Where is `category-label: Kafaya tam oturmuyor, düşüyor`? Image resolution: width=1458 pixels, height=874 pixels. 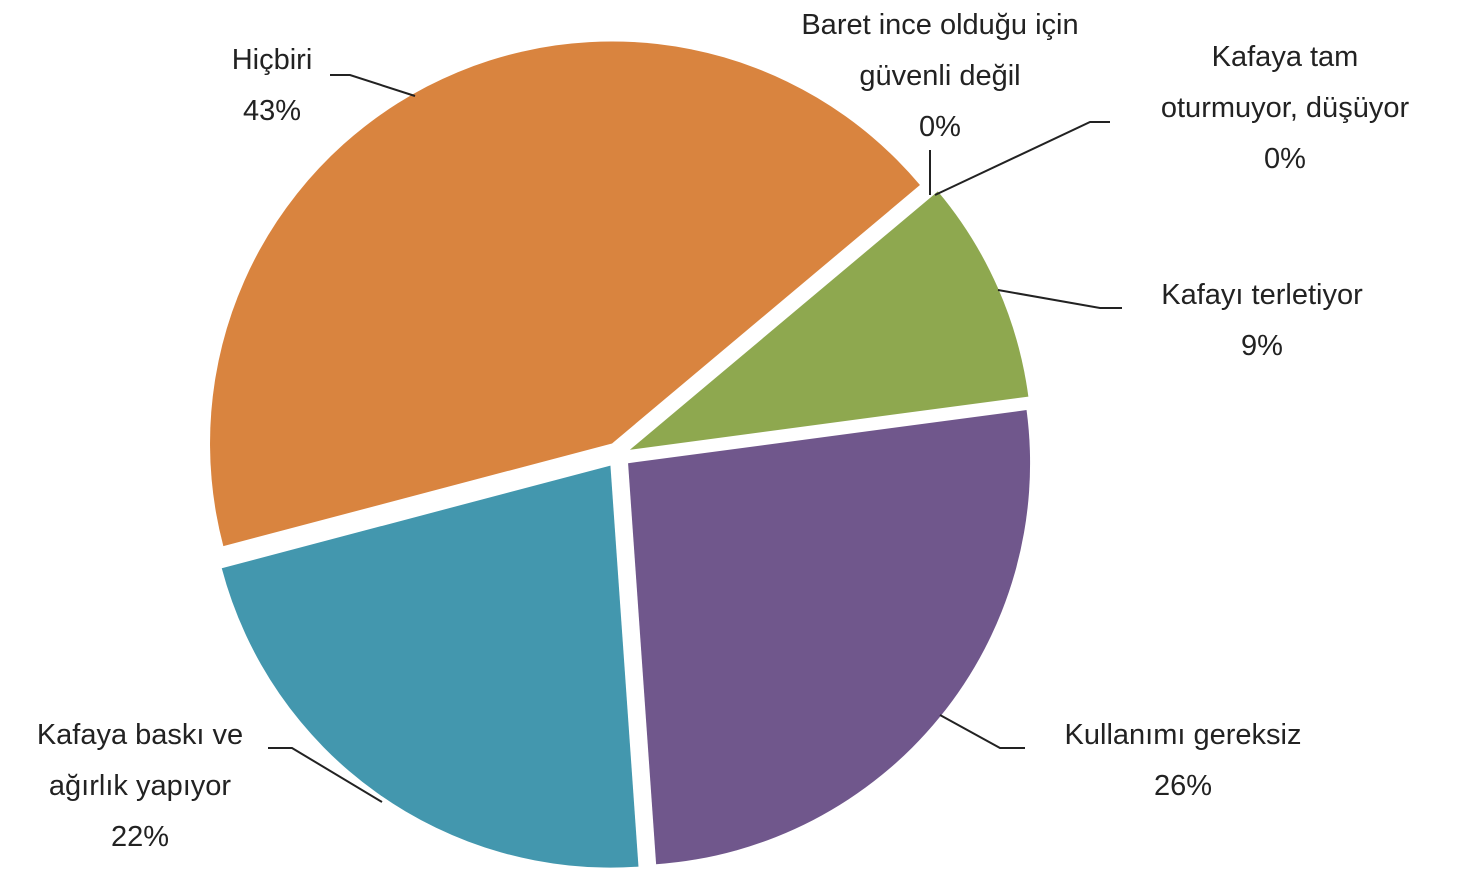
category-label: Kafaya tam oturmuyor, düşüyor is located at coordinates (1285, 82).